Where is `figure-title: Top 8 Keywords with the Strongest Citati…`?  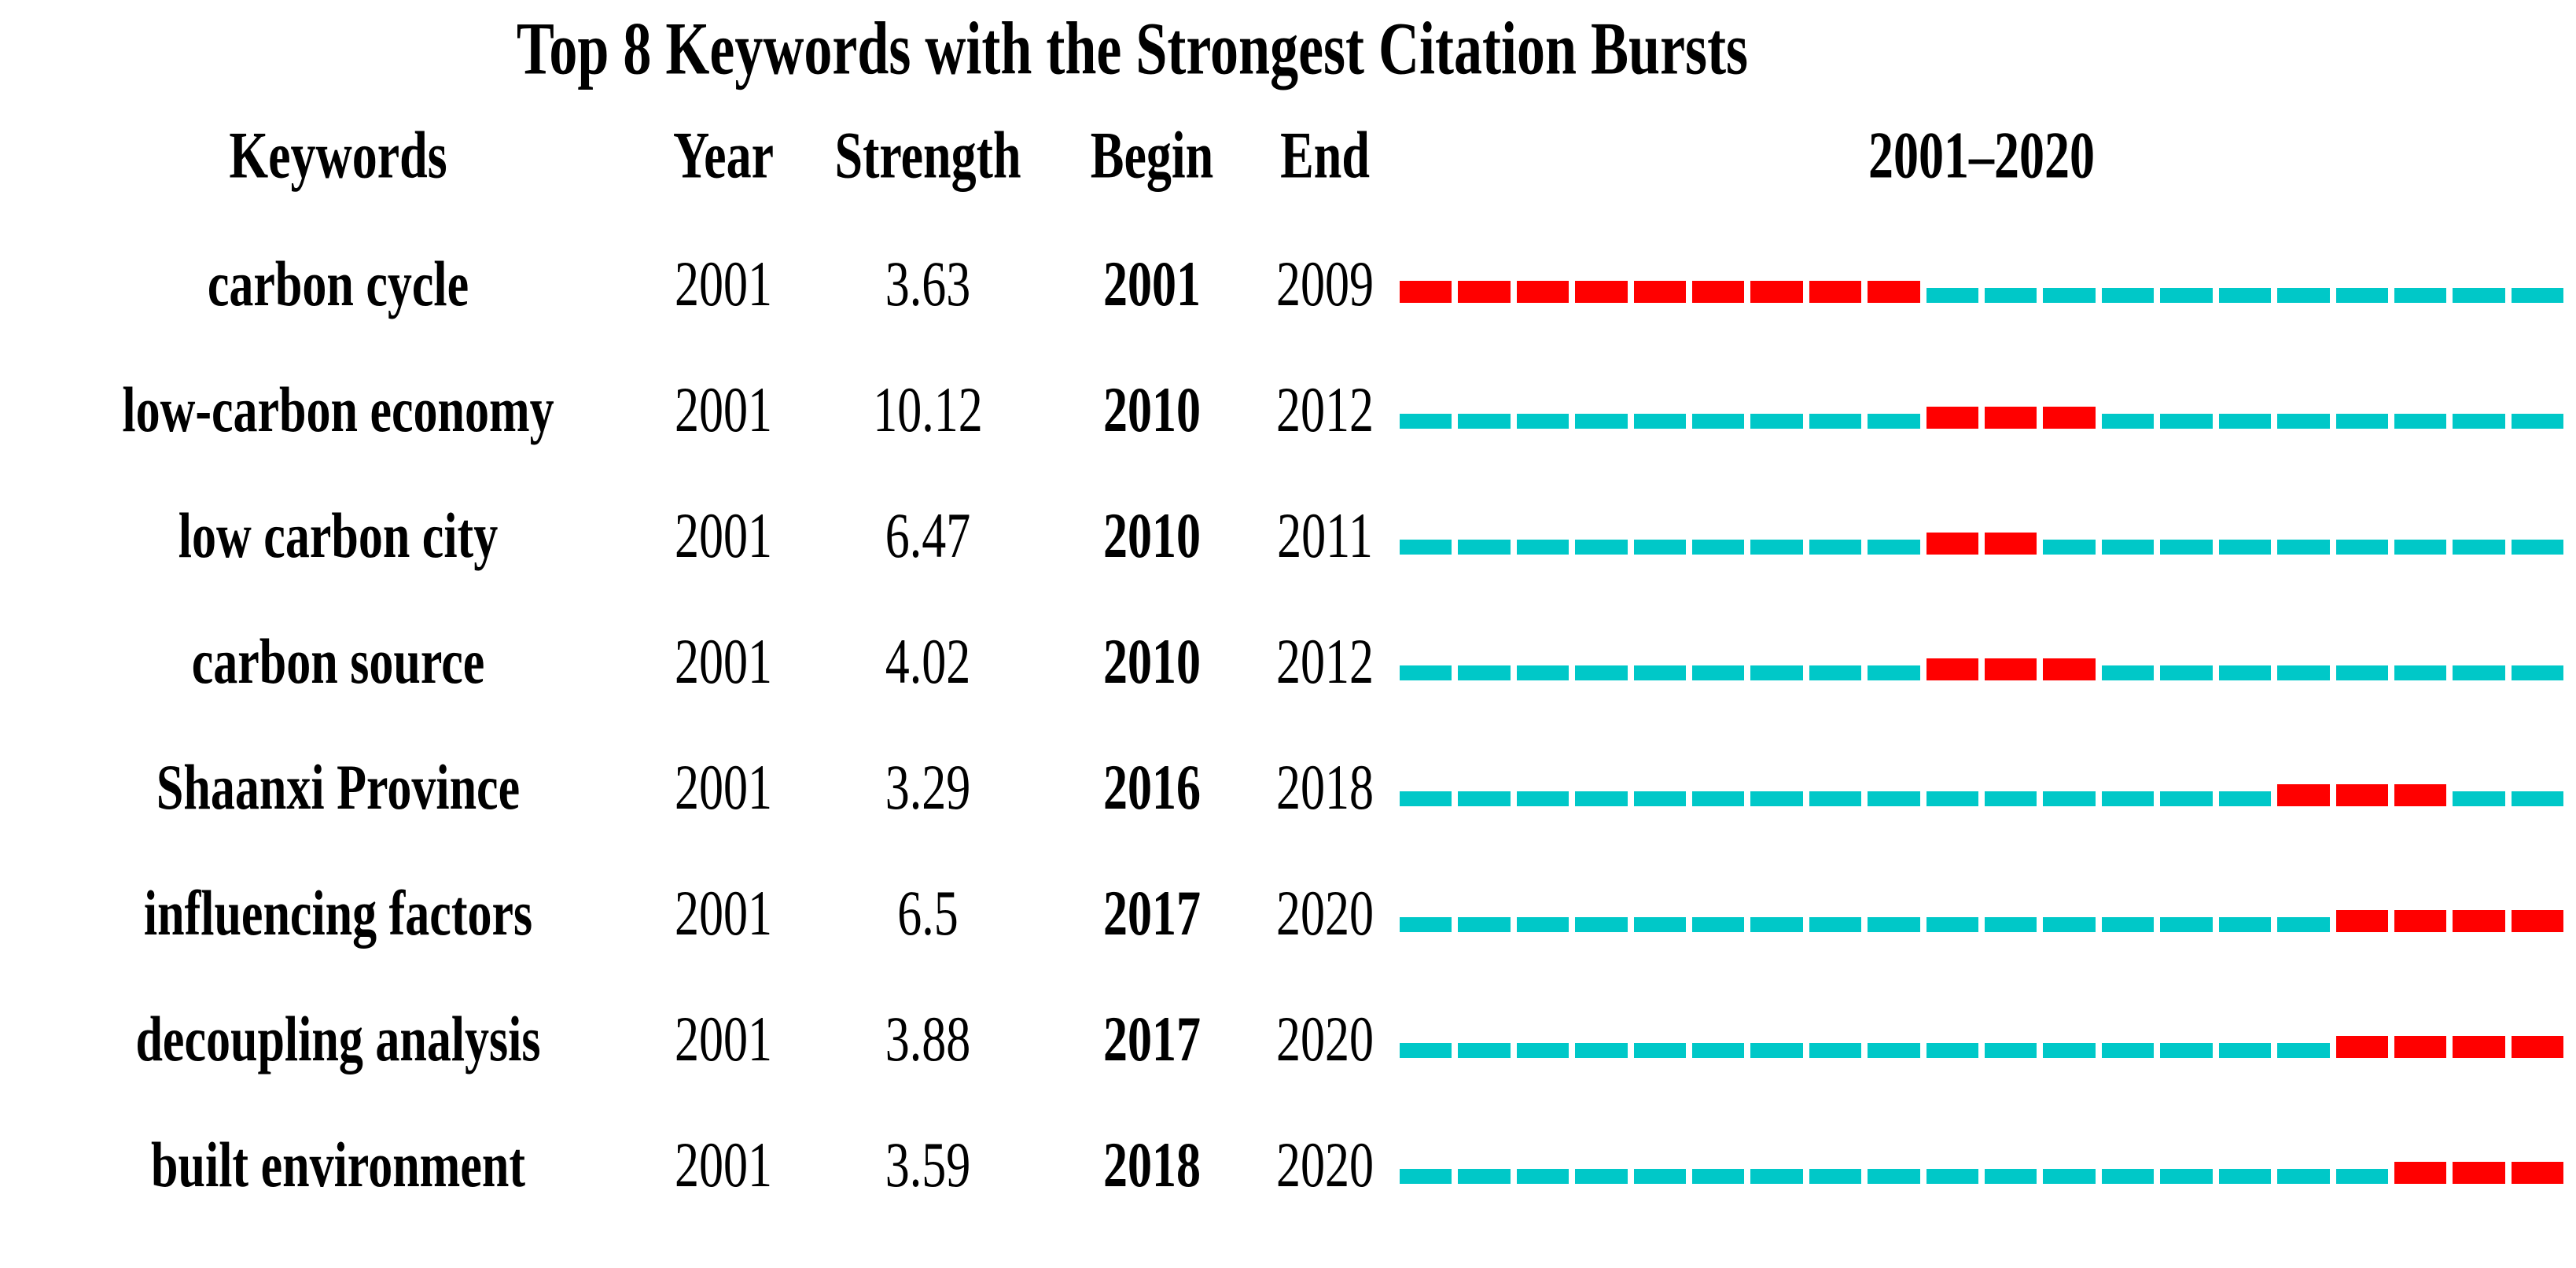
figure-title: Top 8 Keywords with the Strongest Citati… is located at coordinates (1133, 48).